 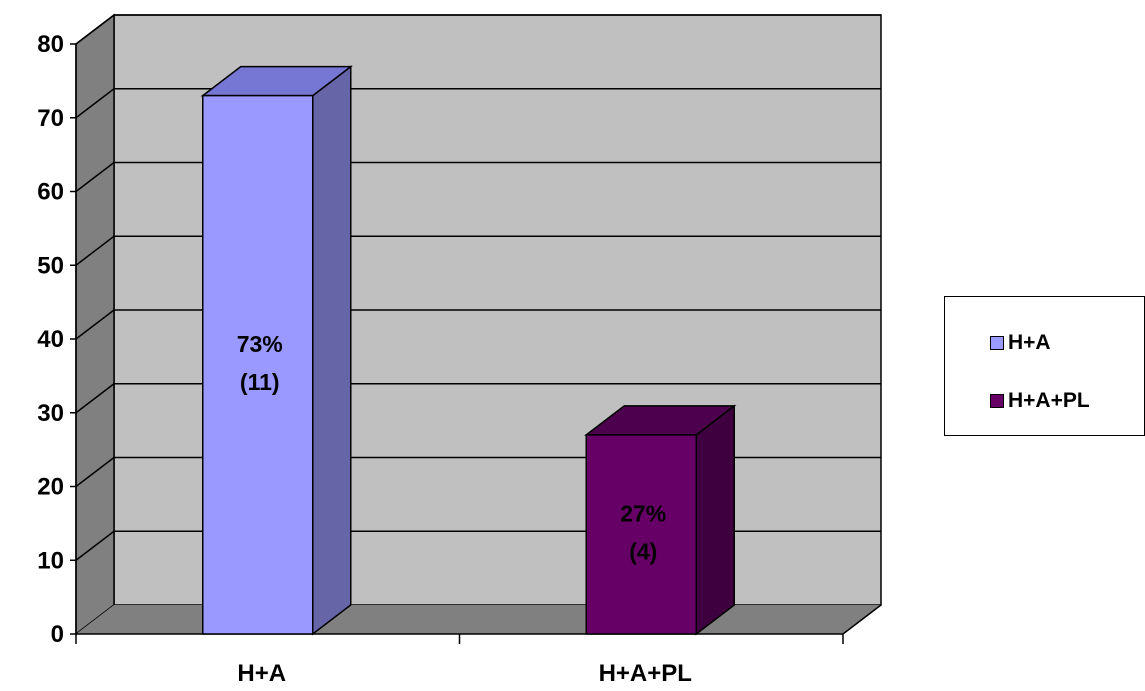 What do you see at coordinates (1049, 400) in the screenshot?
I see `legend-label-h-a-pl: H+A+PL` at bounding box center [1049, 400].